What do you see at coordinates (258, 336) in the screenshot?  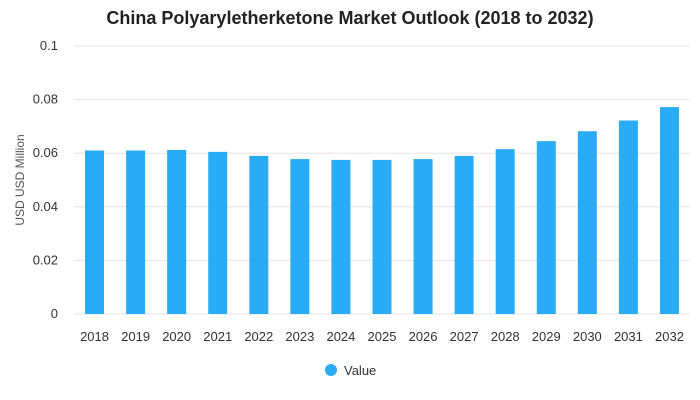 I see `x-tick-label: 2022` at bounding box center [258, 336].